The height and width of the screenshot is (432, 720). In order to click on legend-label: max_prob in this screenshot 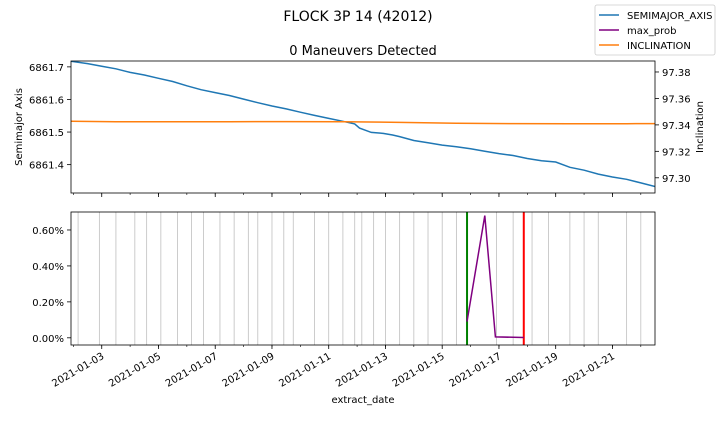, I will do `click(652, 31)`.